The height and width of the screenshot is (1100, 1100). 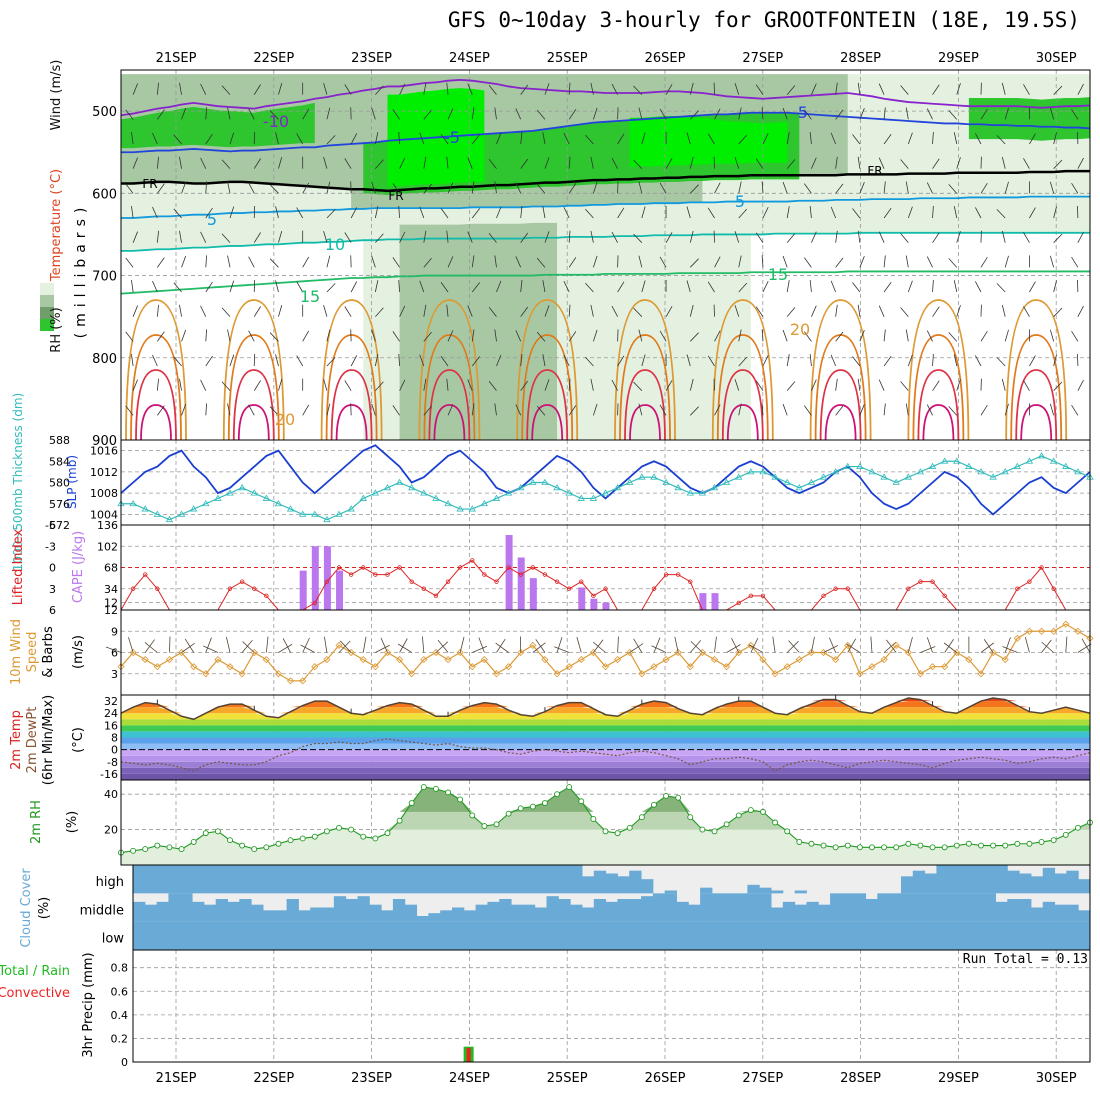 I want to click on temp-band, so click(x=605, y=770).